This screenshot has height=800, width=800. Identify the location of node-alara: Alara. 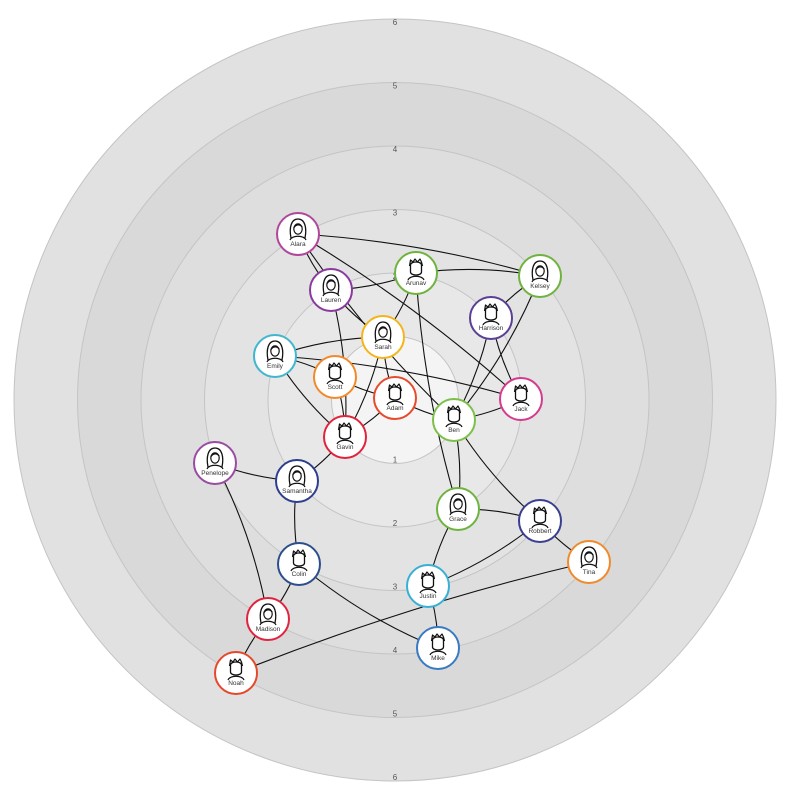
(298, 234).